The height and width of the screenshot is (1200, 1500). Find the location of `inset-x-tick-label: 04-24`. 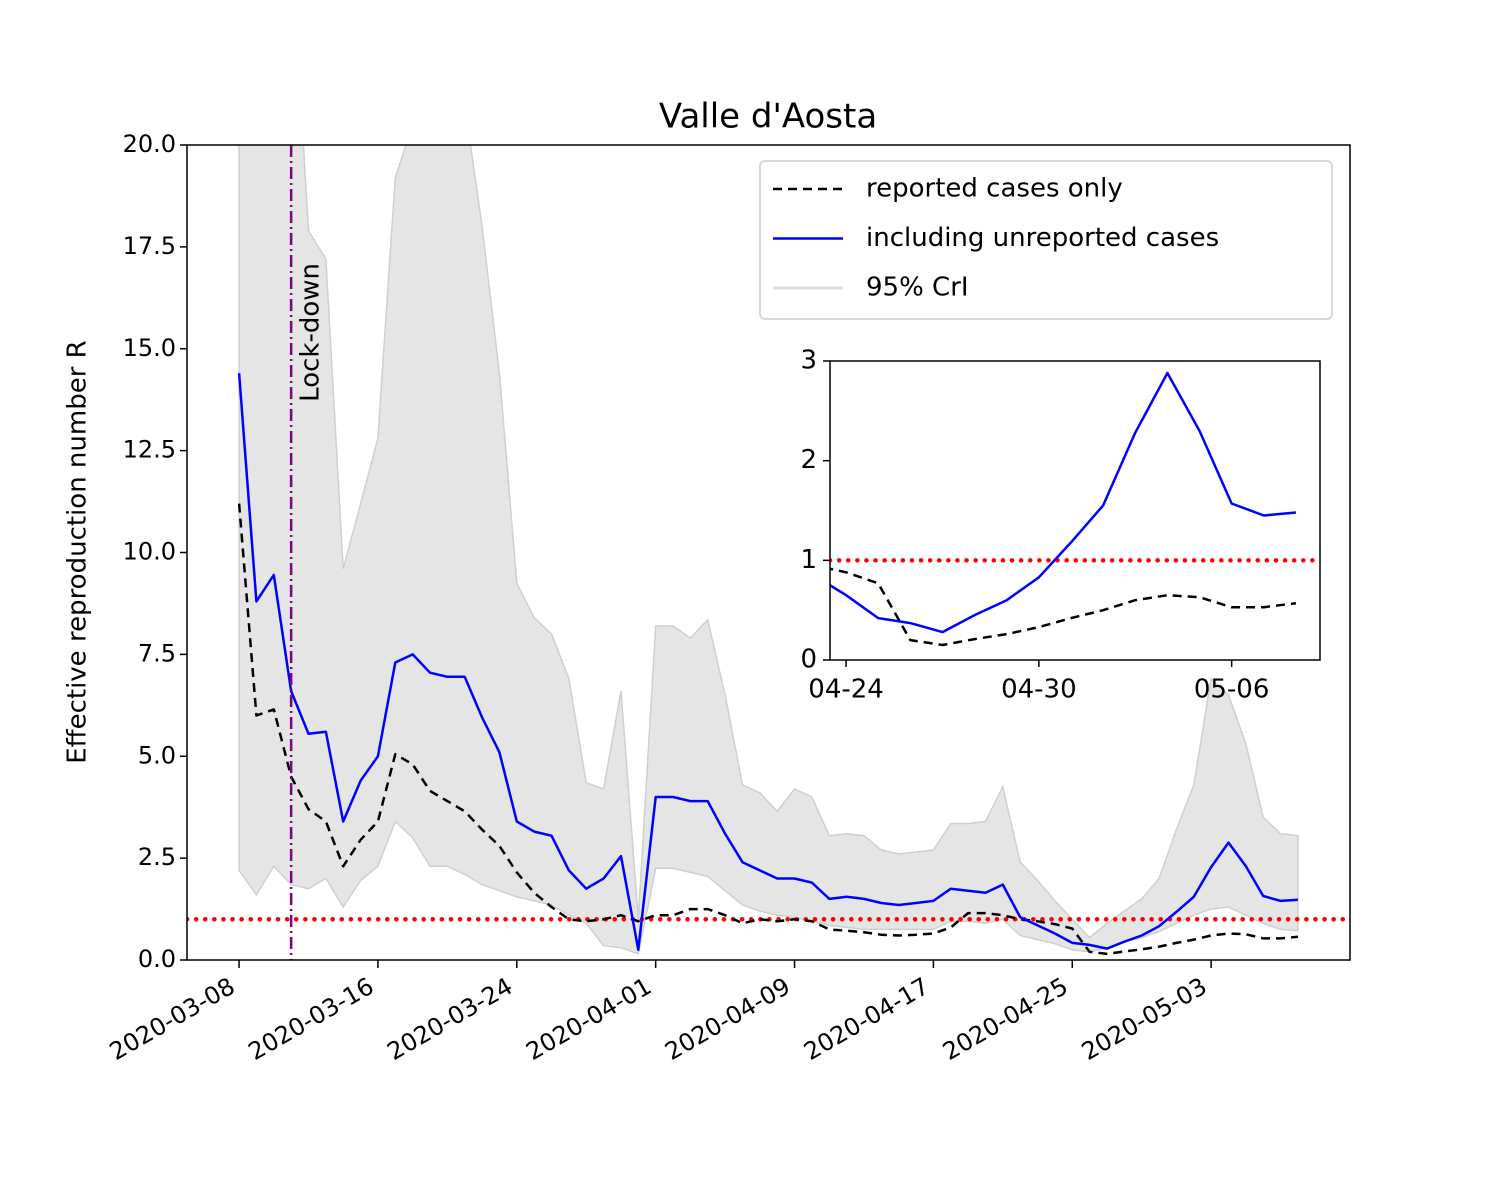

inset-x-tick-label: 04-24 is located at coordinates (846, 690).